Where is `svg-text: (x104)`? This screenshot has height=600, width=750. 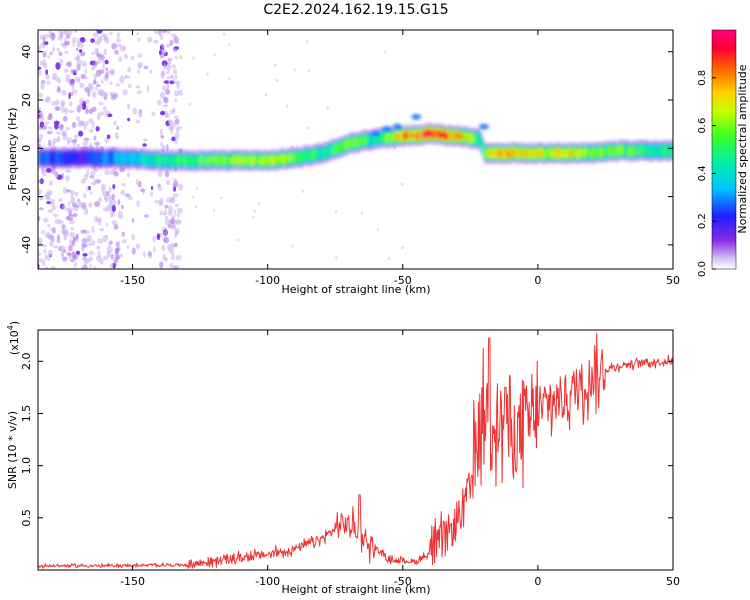
svg-text: (x104) is located at coordinates (13, 338).